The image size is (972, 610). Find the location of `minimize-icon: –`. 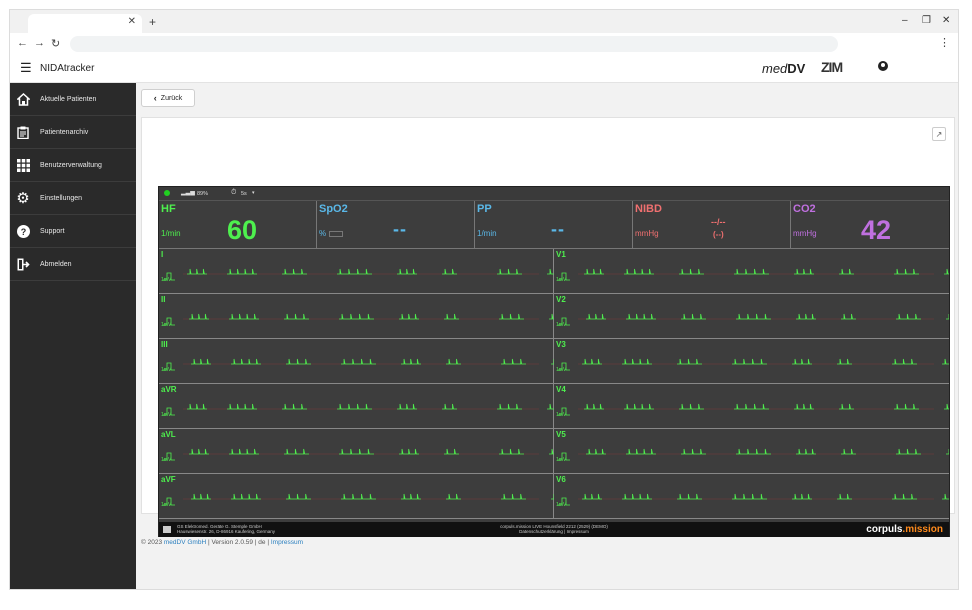

minimize-icon: – is located at coordinates (905, 20).